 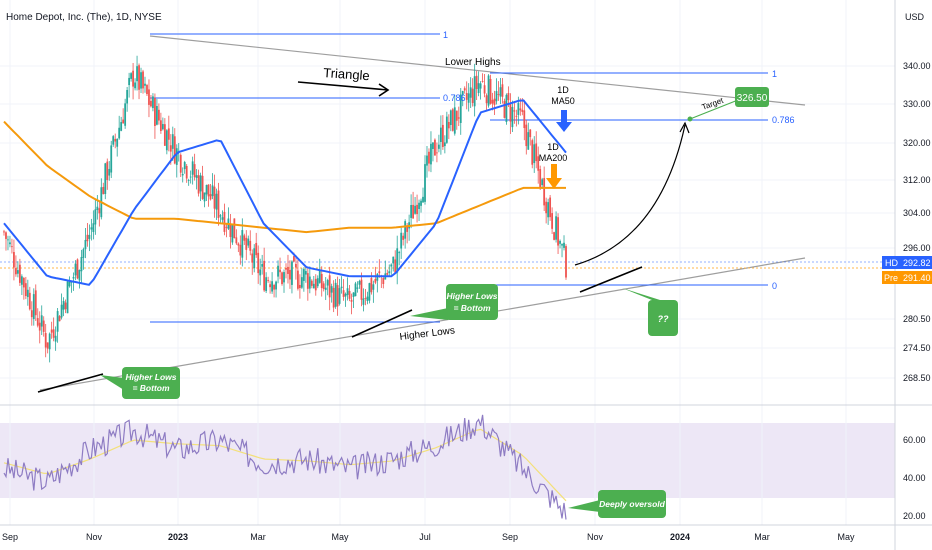 I want to click on ma200-arrow-shaft, so click(x=554, y=172).